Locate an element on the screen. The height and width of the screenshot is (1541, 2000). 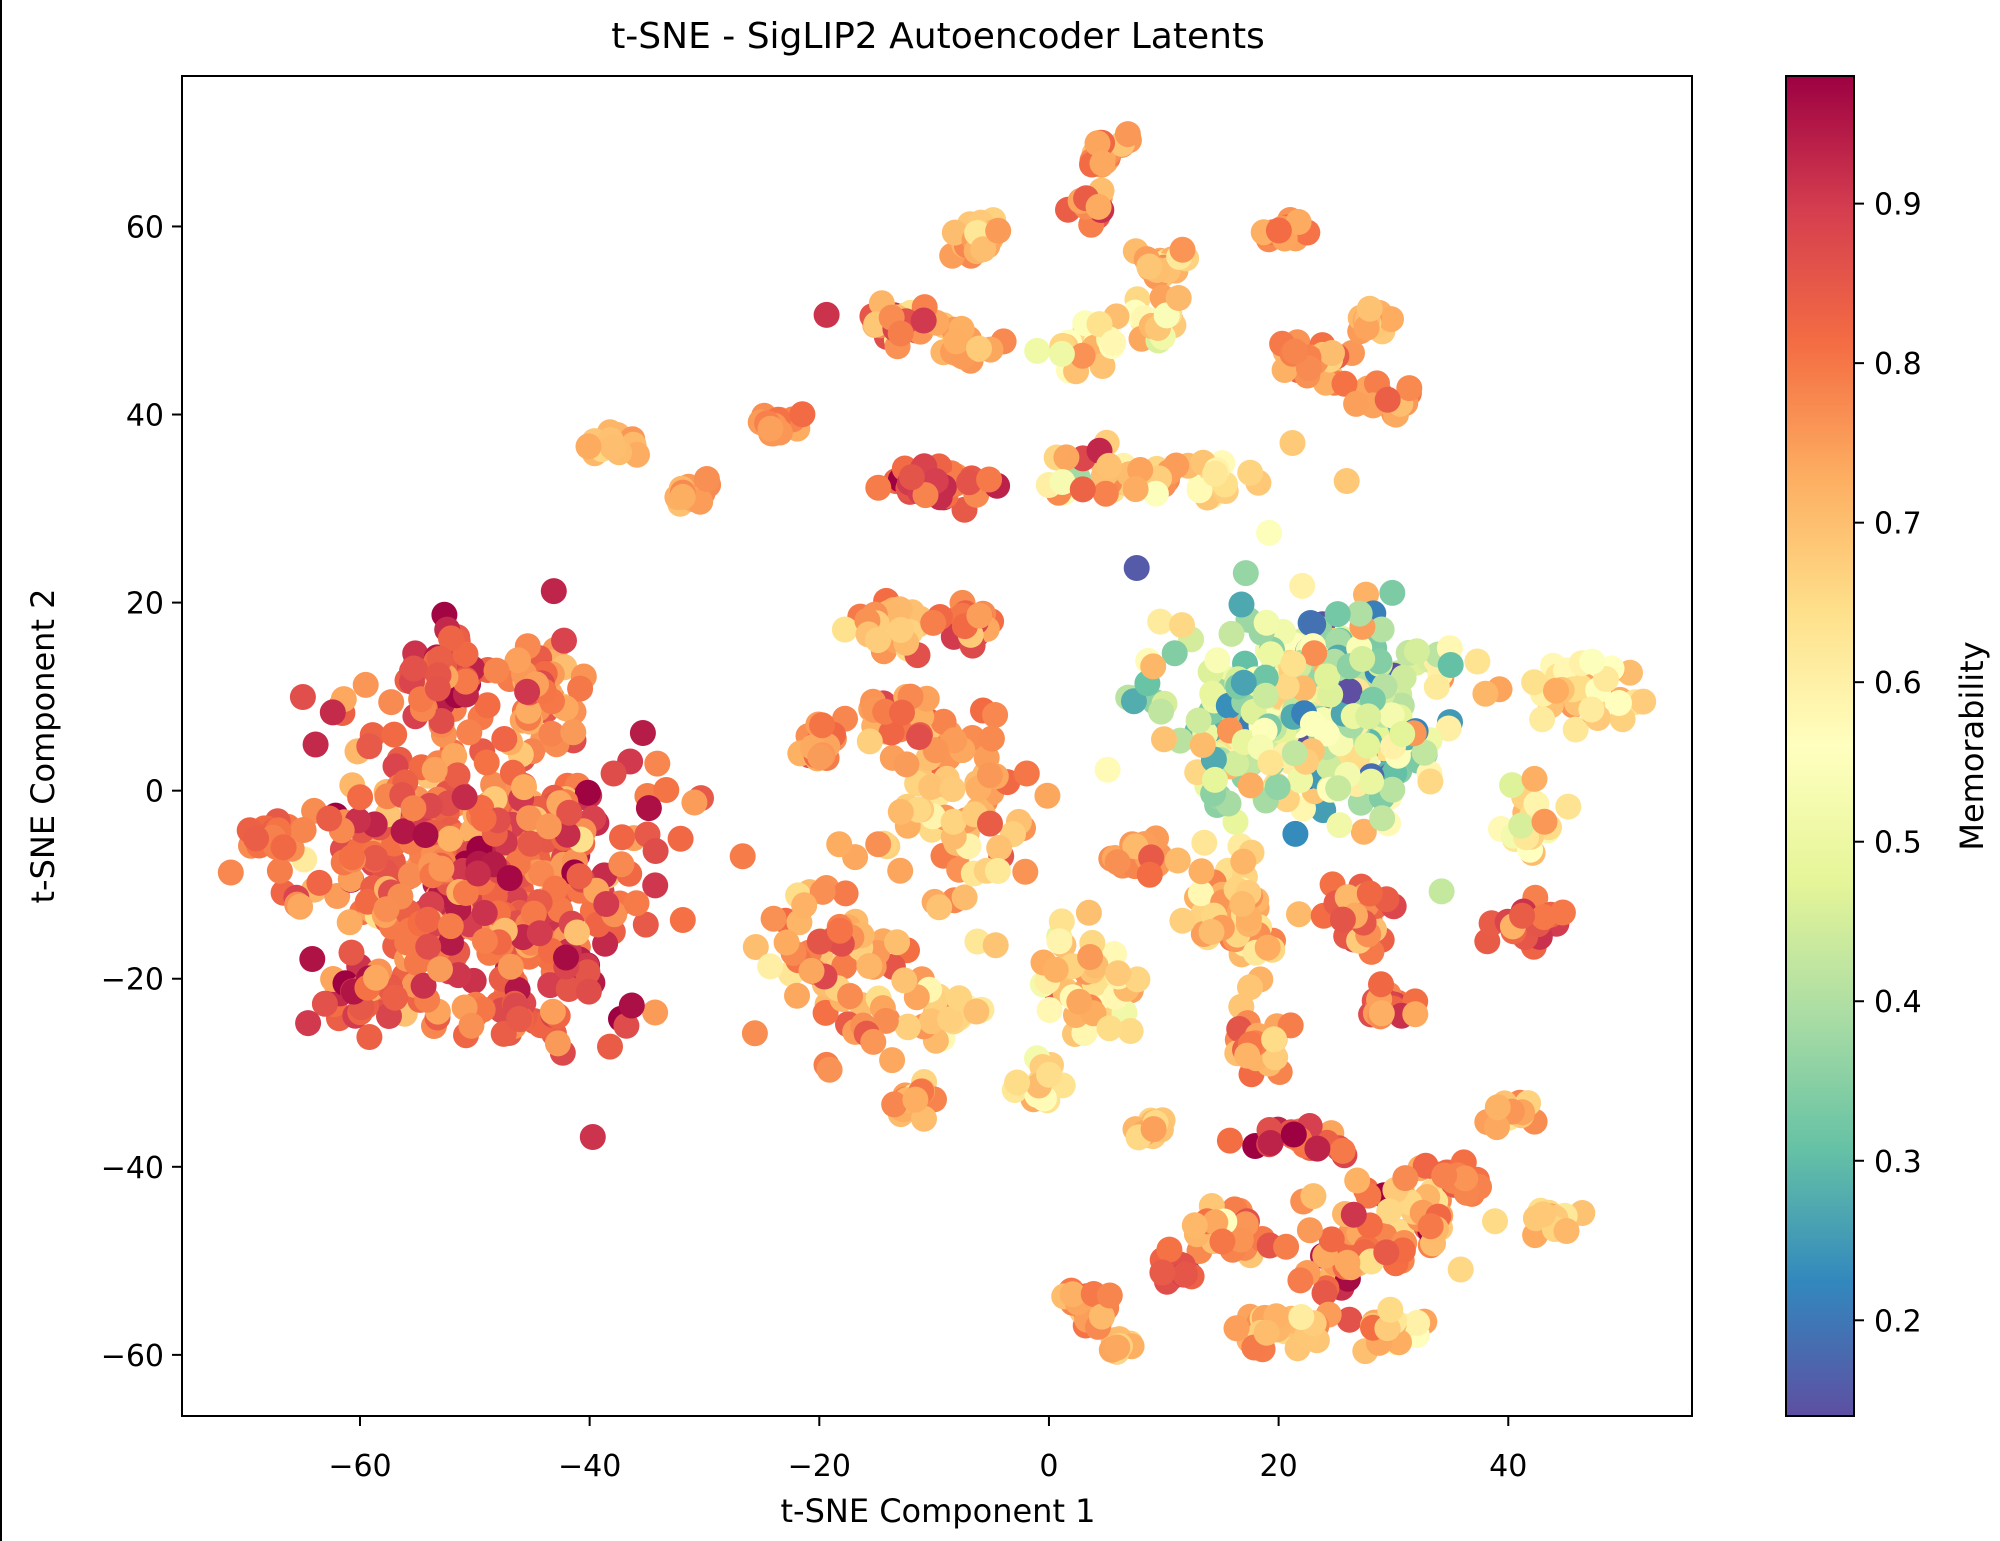
y-tick-label: 60 is located at coordinates (145, 227).